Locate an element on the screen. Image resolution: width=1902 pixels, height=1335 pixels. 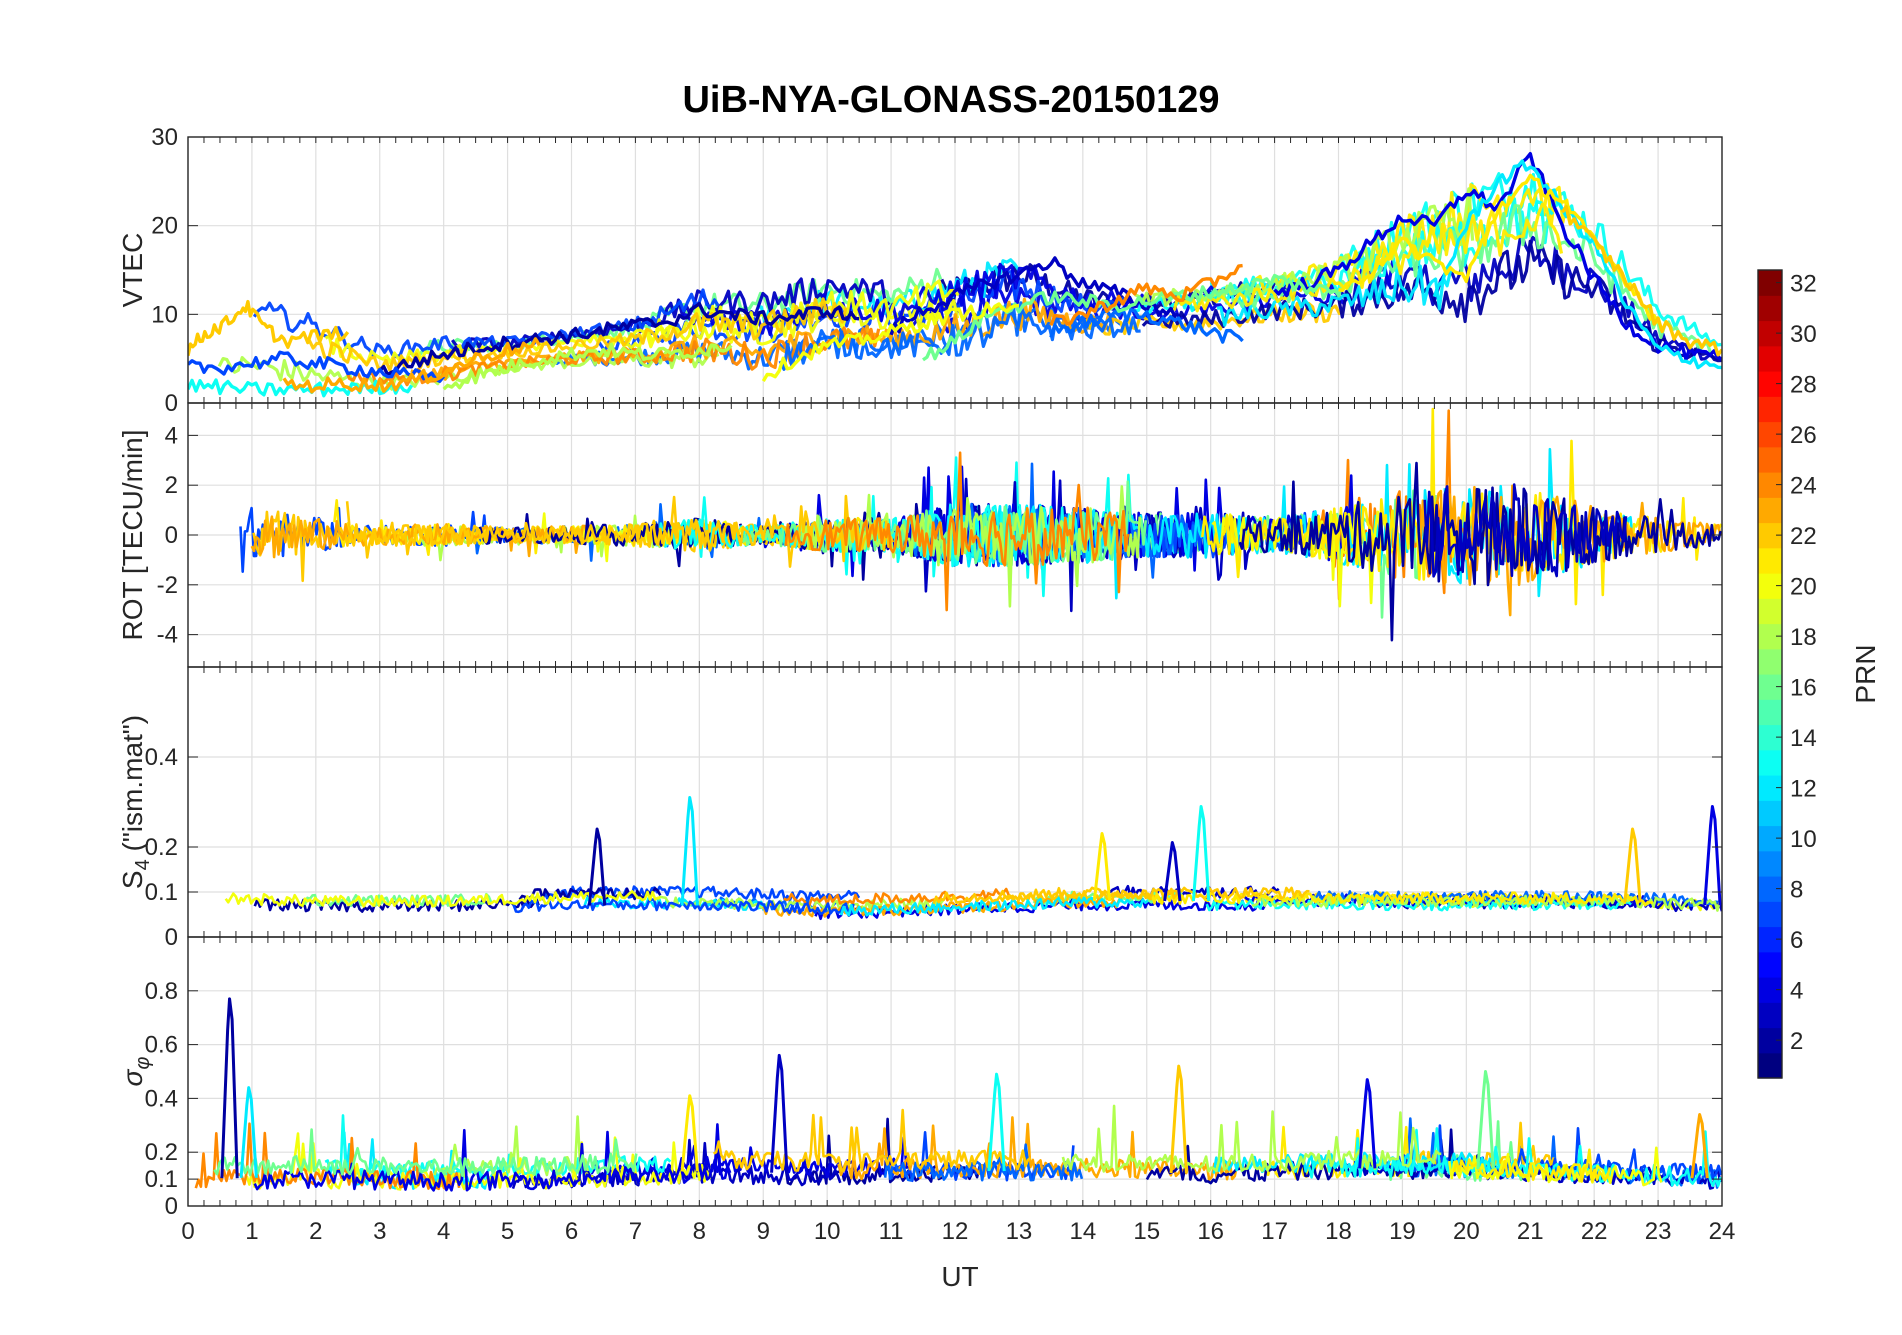
colorbar-tick-label: 24 is located at coordinates (1803, 486).